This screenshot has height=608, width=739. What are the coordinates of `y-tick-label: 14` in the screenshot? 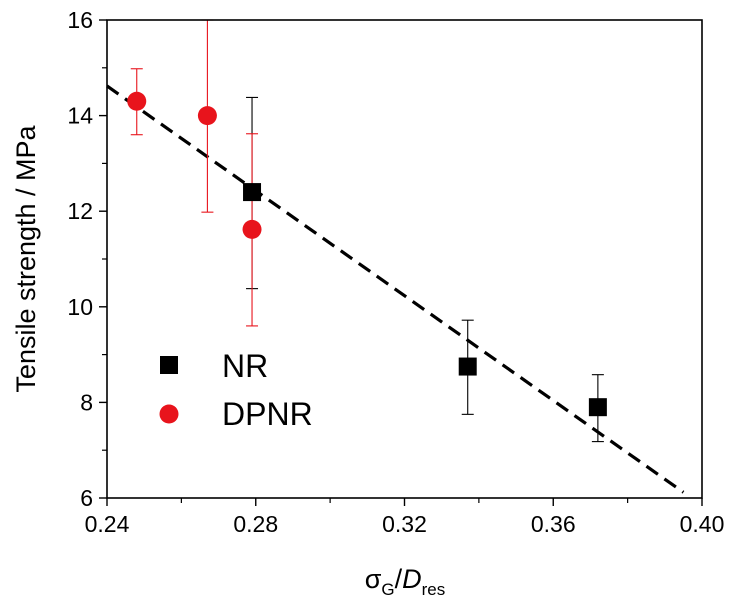 It's located at (80, 116).